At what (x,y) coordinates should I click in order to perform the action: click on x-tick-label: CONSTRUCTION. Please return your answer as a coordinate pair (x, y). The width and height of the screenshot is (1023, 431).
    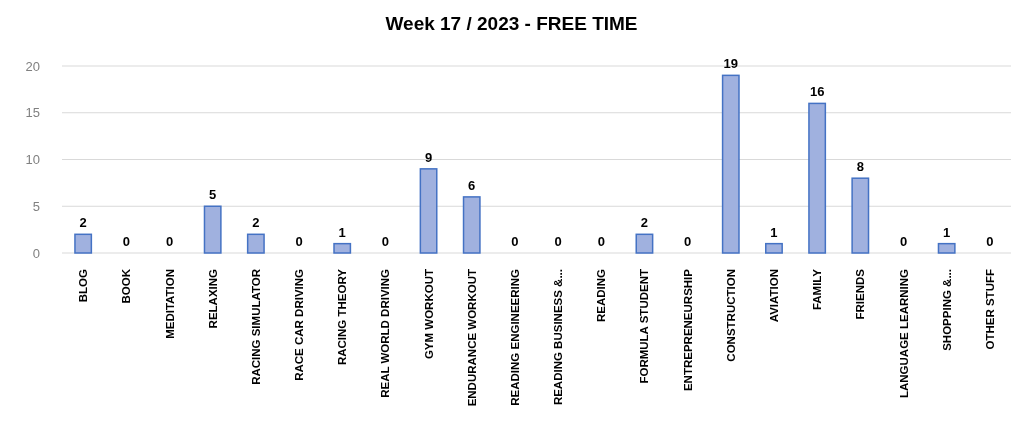
    Looking at the image, I should click on (730, 315).